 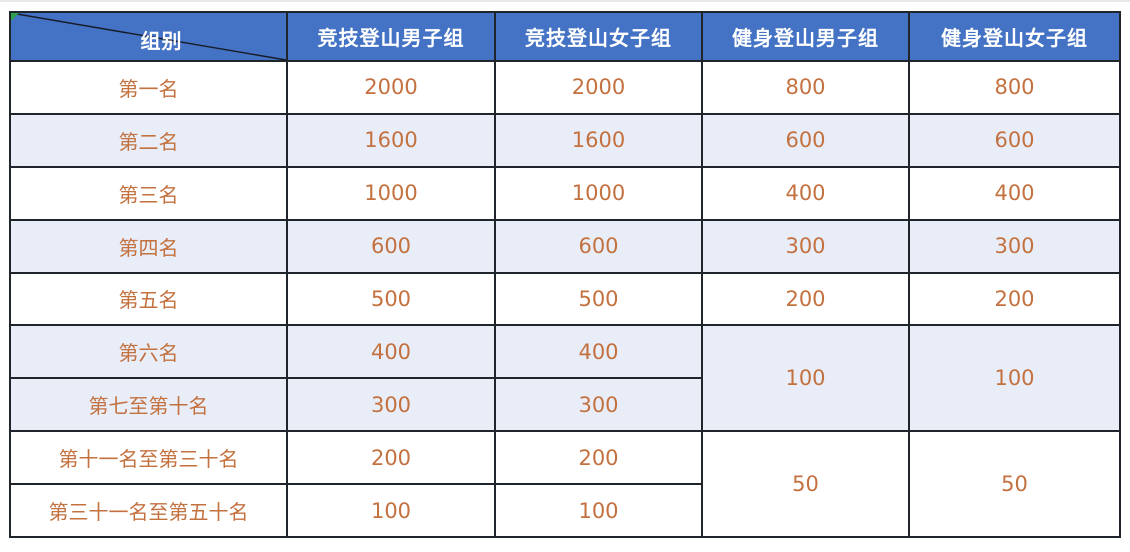 What do you see at coordinates (1014, 36) in the screenshot?
I see `column-header-jianshen-women: 健身登山女子组` at bounding box center [1014, 36].